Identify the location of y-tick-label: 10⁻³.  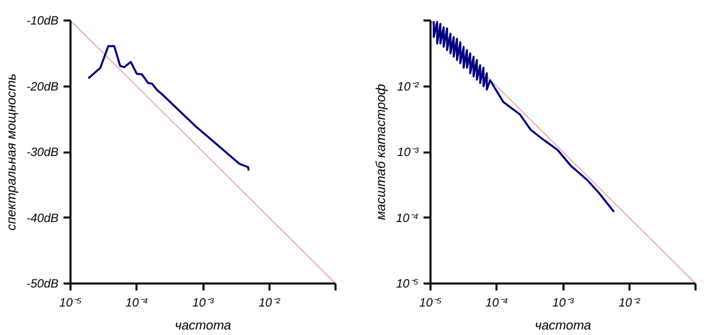
(408, 152).